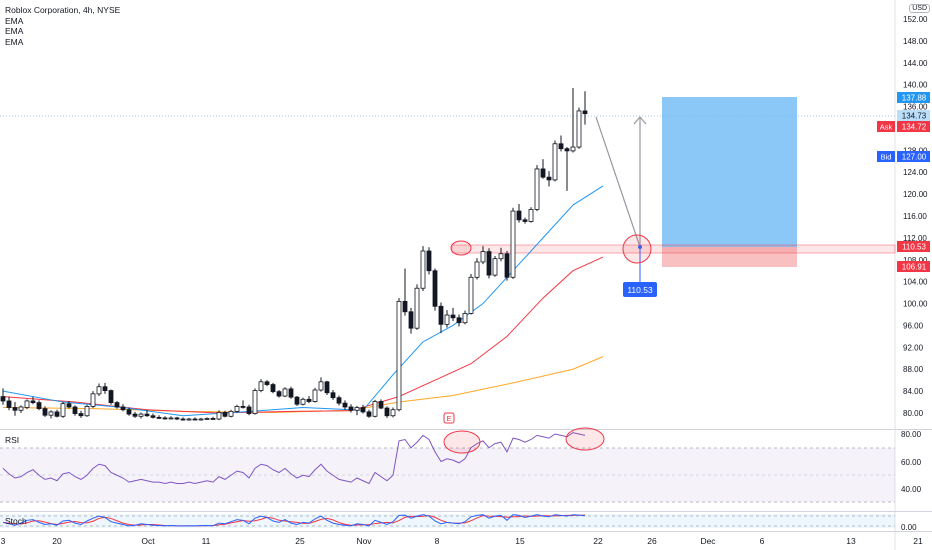 Image resolution: width=932 pixels, height=550 pixels. What do you see at coordinates (914, 98) in the screenshot?
I see `svg-text: 137.88` at bounding box center [914, 98].